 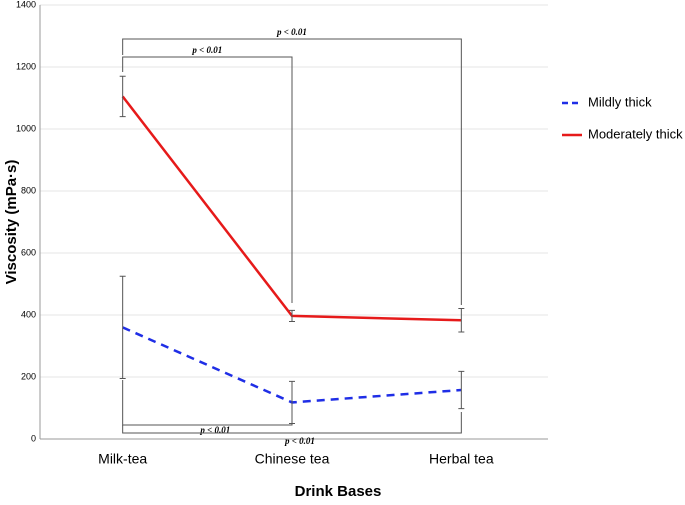 I want to click on y-tick-label: 400, so click(x=28, y=314).